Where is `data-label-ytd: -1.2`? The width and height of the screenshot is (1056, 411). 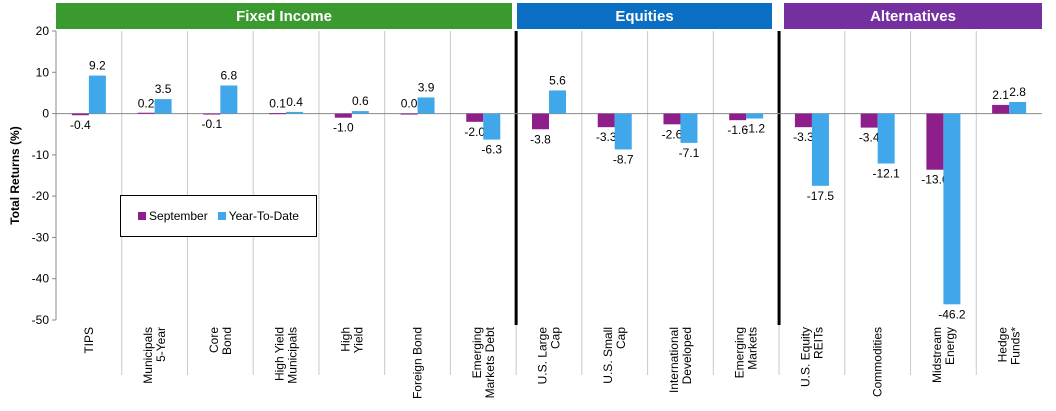 data-label-ytd: -1.2 is located at coordinates (754, 129).